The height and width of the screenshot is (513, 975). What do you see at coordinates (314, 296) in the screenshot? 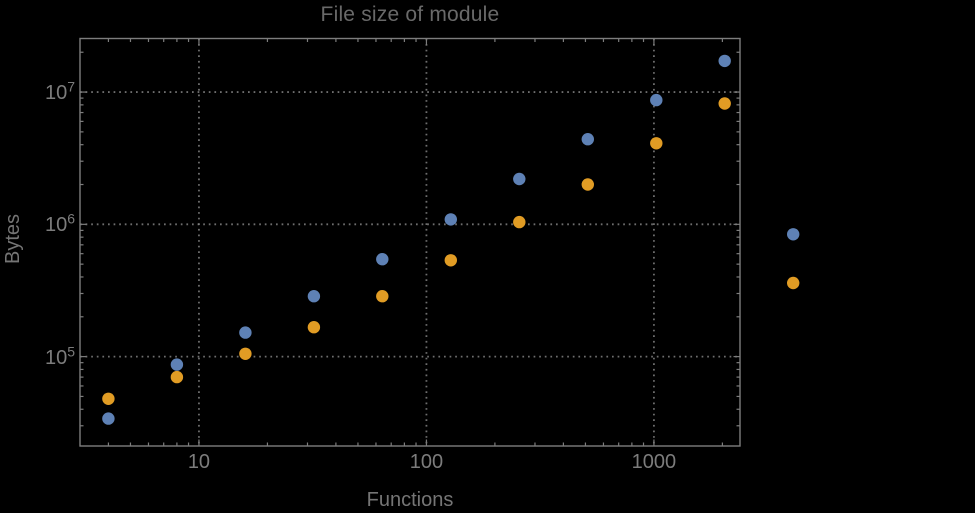
I see `data-point-series-blue-x32` at bounding box center [314, 296].